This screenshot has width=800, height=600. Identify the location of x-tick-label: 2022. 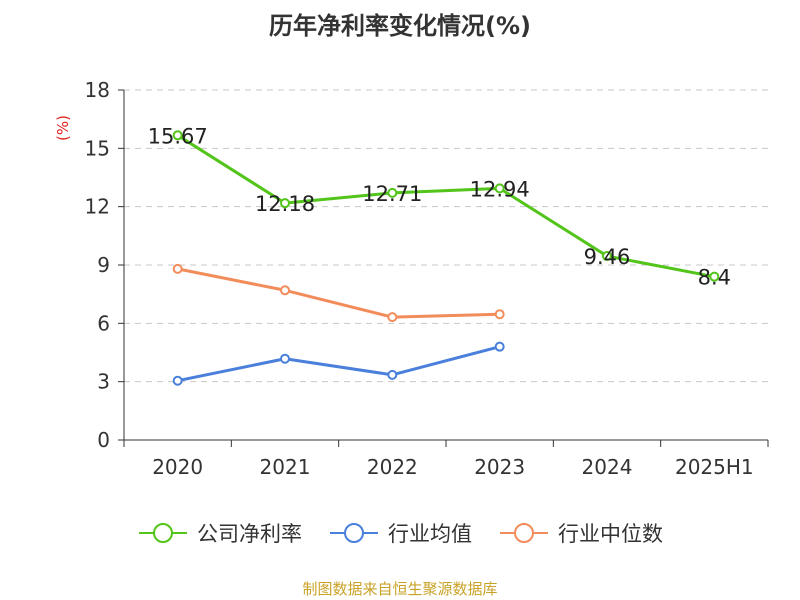
(392, 467).